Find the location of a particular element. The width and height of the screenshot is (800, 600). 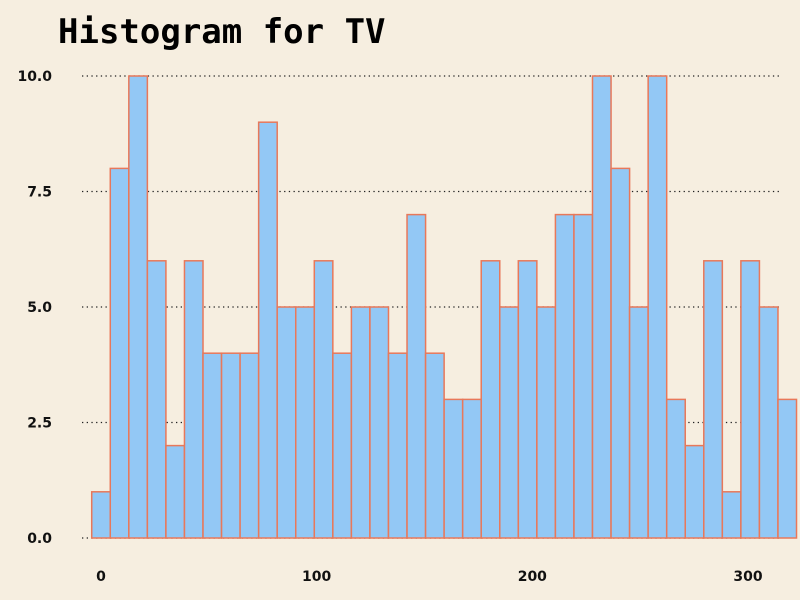

y-tick-label: 0.0 is located at coordinates (39, 539).